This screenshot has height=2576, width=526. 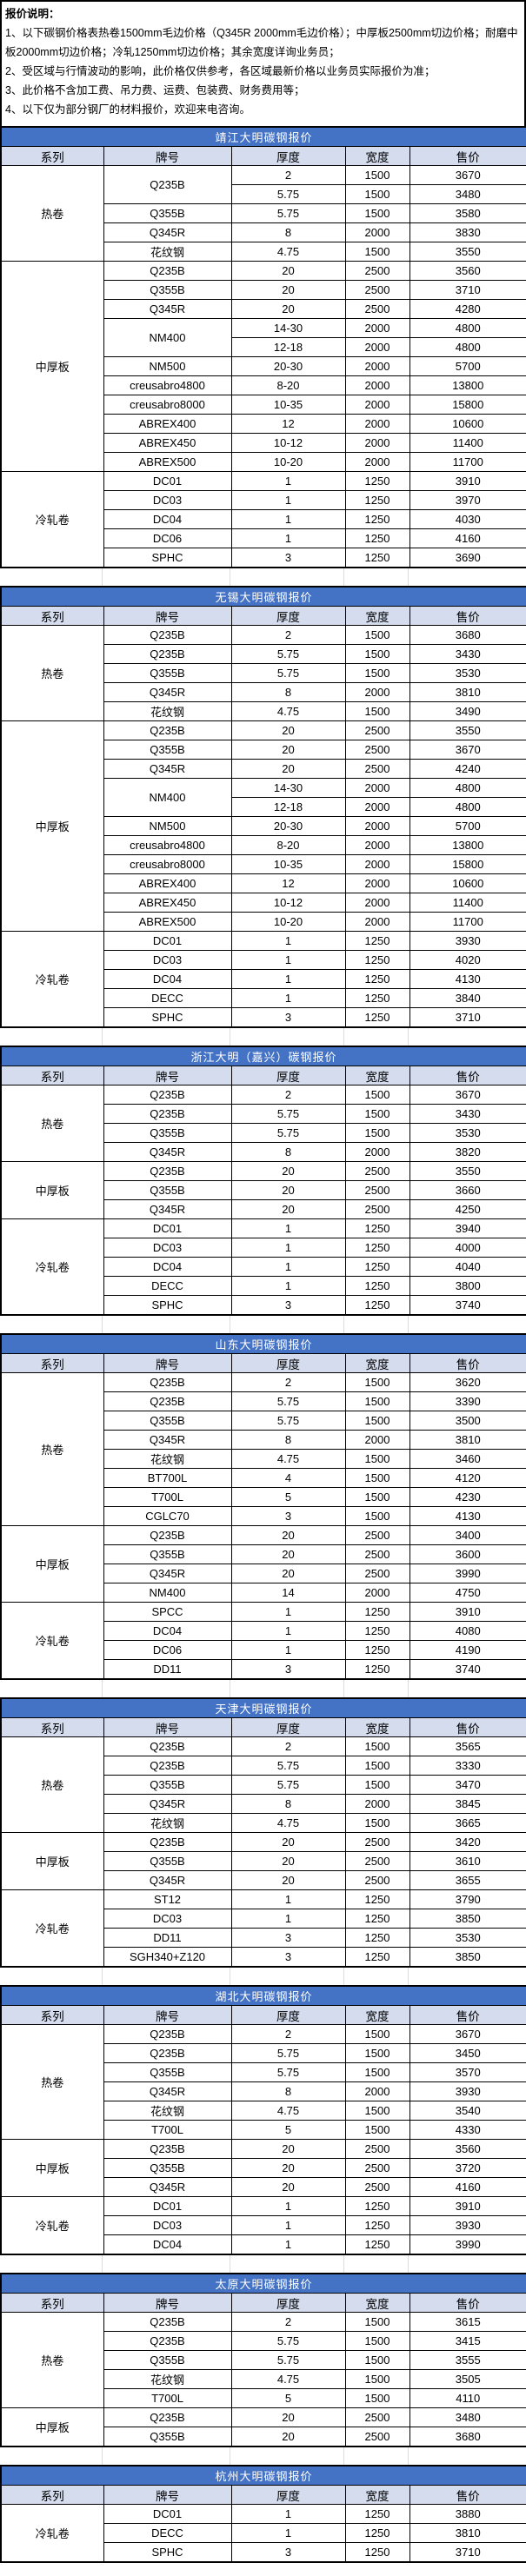 I want to click on table-row: 中厚板 Q235B 20 2500 3560, so click(x=263, y=366).